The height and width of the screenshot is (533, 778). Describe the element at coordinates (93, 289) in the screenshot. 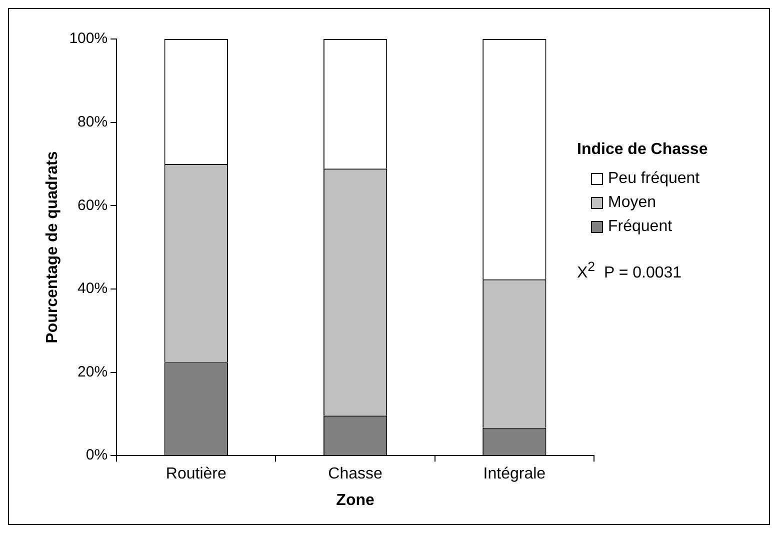

I see `y-tick-label: 40%` at that location.